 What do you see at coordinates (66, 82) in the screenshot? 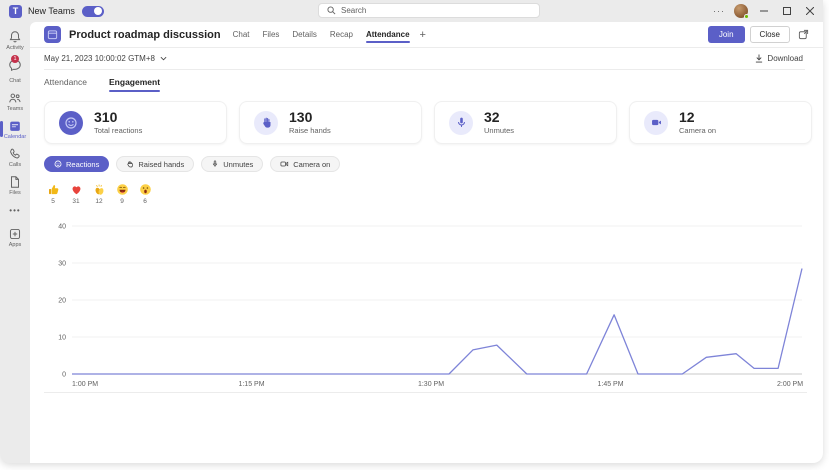
I see `subtab-attendance: Attendance` at bounding box center [66, 82].